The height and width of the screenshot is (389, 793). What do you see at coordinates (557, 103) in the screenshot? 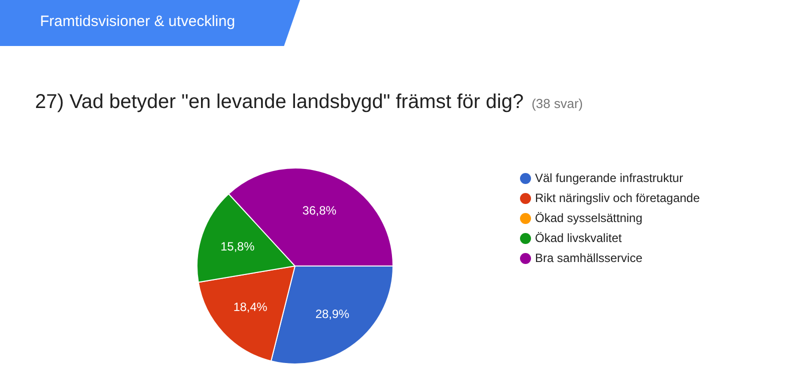
I see `chart-subtitle: (38 svar)` at bounding box center [557, 103].